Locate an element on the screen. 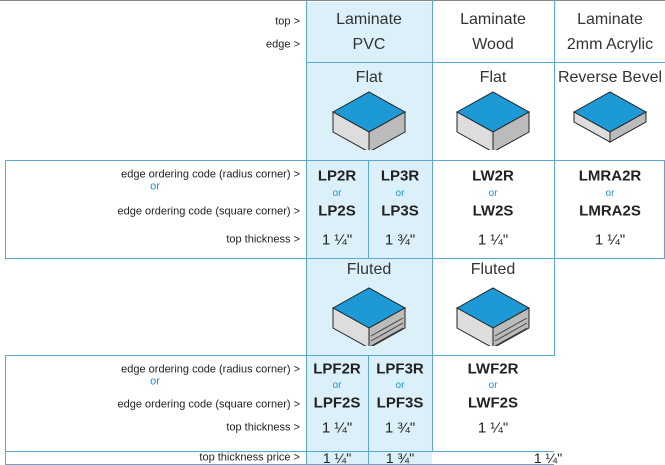 Image resolution: width=665 pixels, height=465 pixels. order-code: LPF2R is located at coordinates (337, 369).